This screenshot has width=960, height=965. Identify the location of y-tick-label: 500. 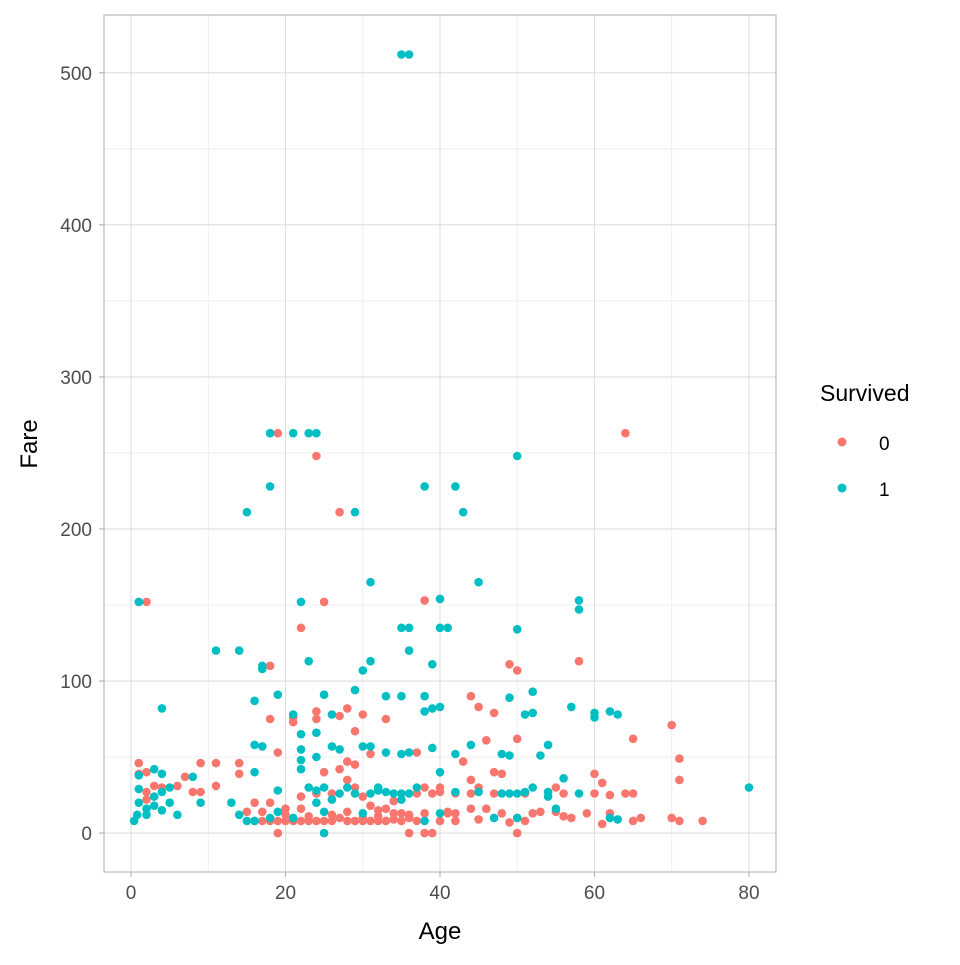
(76, 74).